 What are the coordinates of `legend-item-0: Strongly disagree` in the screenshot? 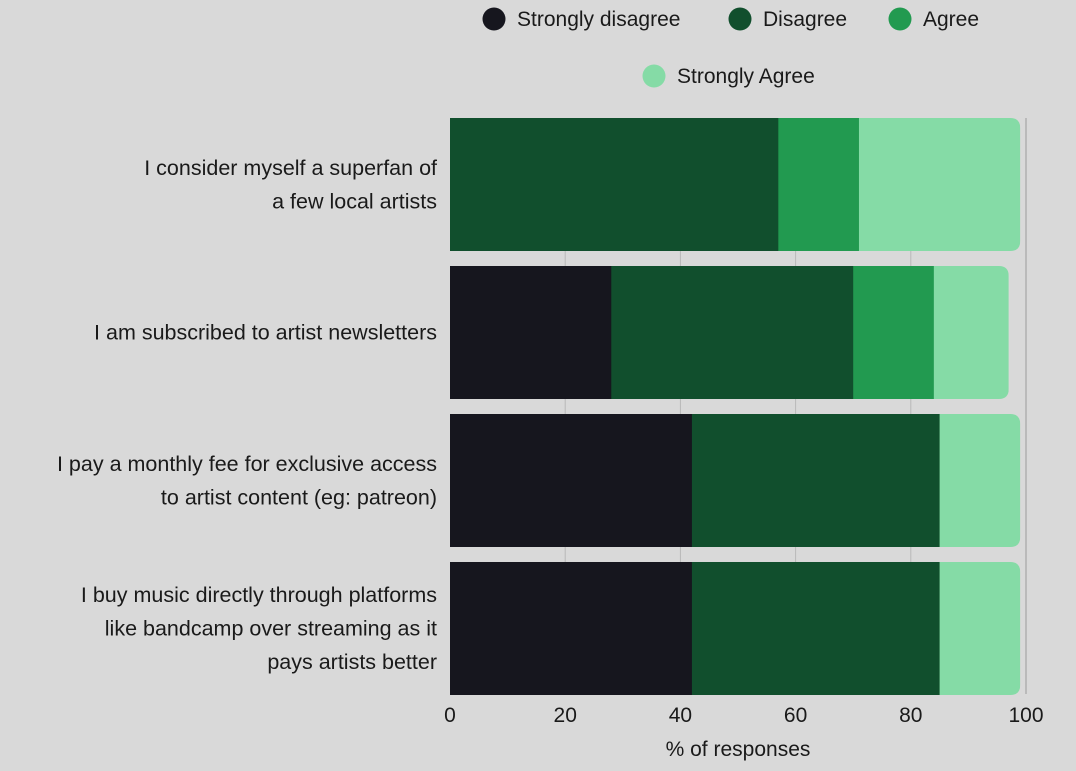 It's located at (581, 19).